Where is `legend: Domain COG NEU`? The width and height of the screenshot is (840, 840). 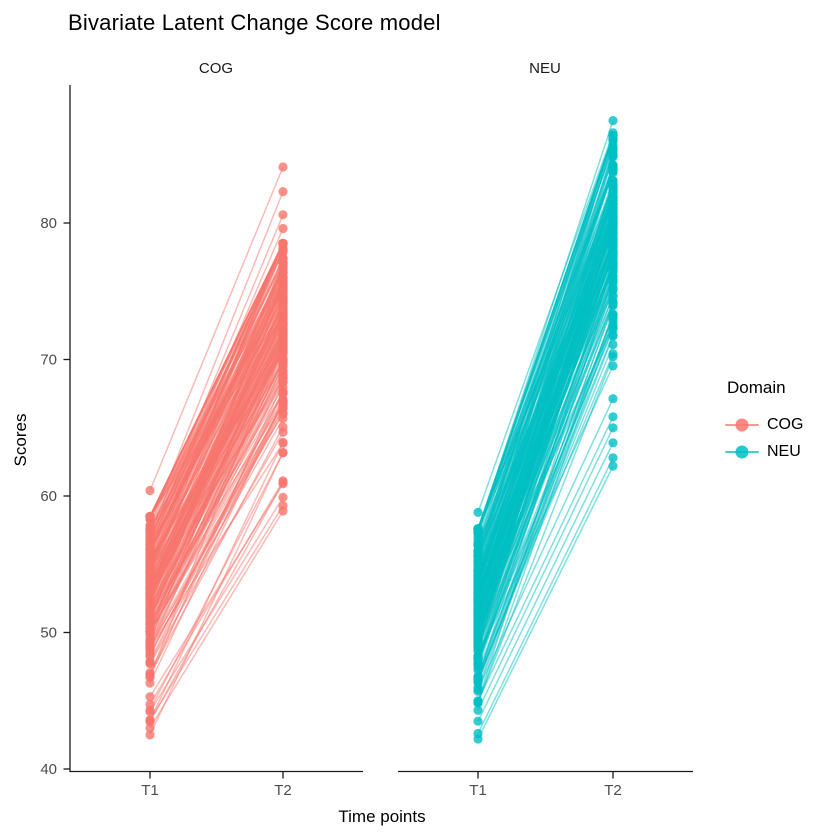 legend: Domain COG NEU is located at coordinates (764, 421).